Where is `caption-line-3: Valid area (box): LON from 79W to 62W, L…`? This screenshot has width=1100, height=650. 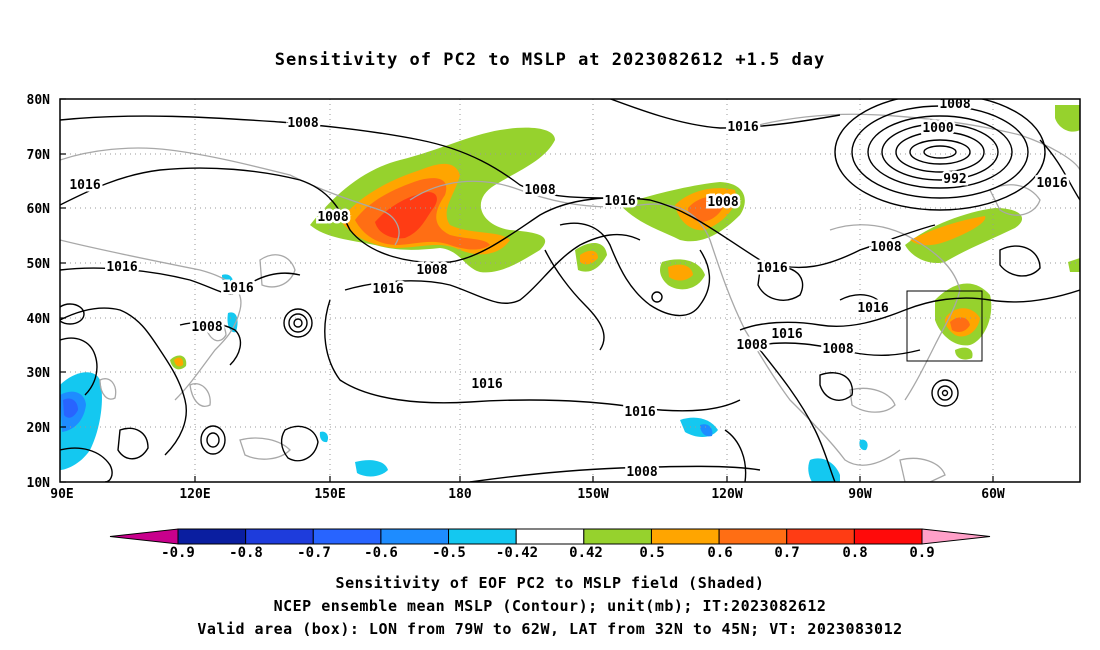 caption-line-3: Valid area (box): LON from 79W to 62W, L… is located at coordinates (550, 629).